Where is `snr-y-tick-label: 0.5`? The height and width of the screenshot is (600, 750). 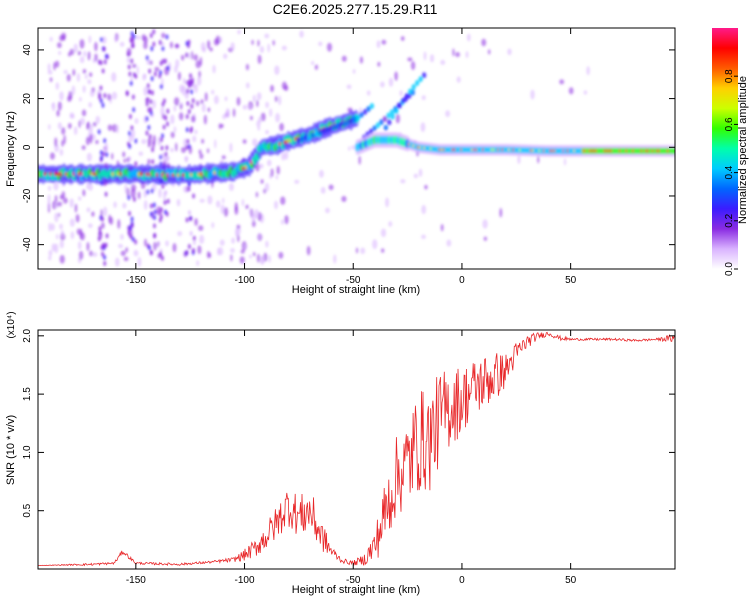
snr-y-tick-label: 0.5 is located at coordinates (27, 510).